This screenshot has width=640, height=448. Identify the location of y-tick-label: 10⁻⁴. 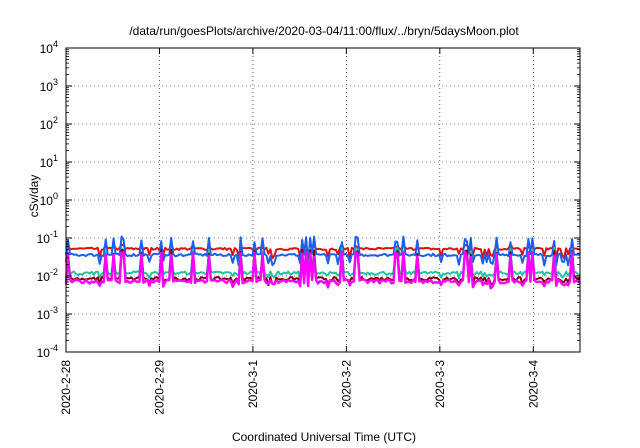
(47, 351).